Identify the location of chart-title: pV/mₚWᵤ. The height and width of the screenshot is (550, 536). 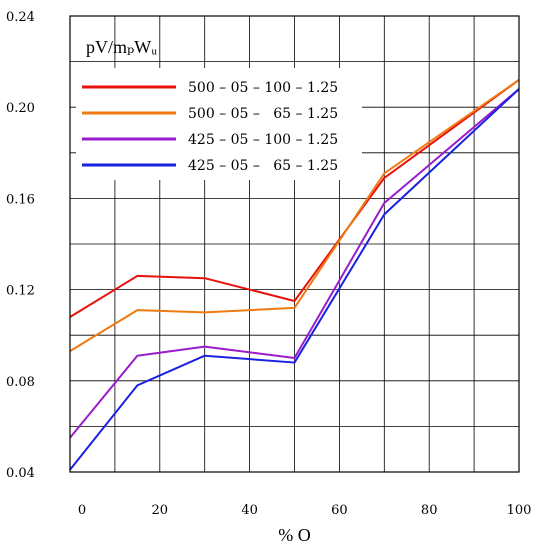
(121, 47).